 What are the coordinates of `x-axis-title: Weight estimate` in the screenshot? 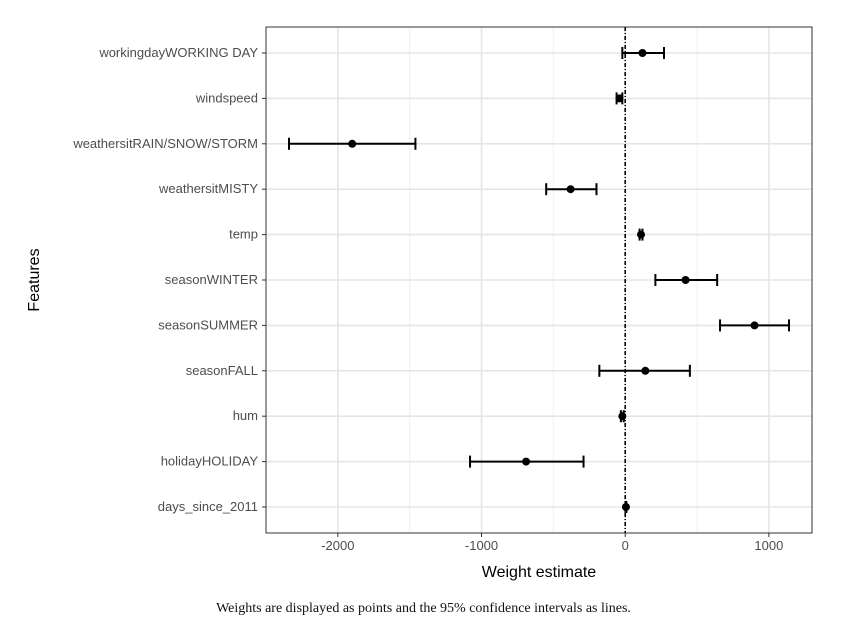 It's located at (539, 572).